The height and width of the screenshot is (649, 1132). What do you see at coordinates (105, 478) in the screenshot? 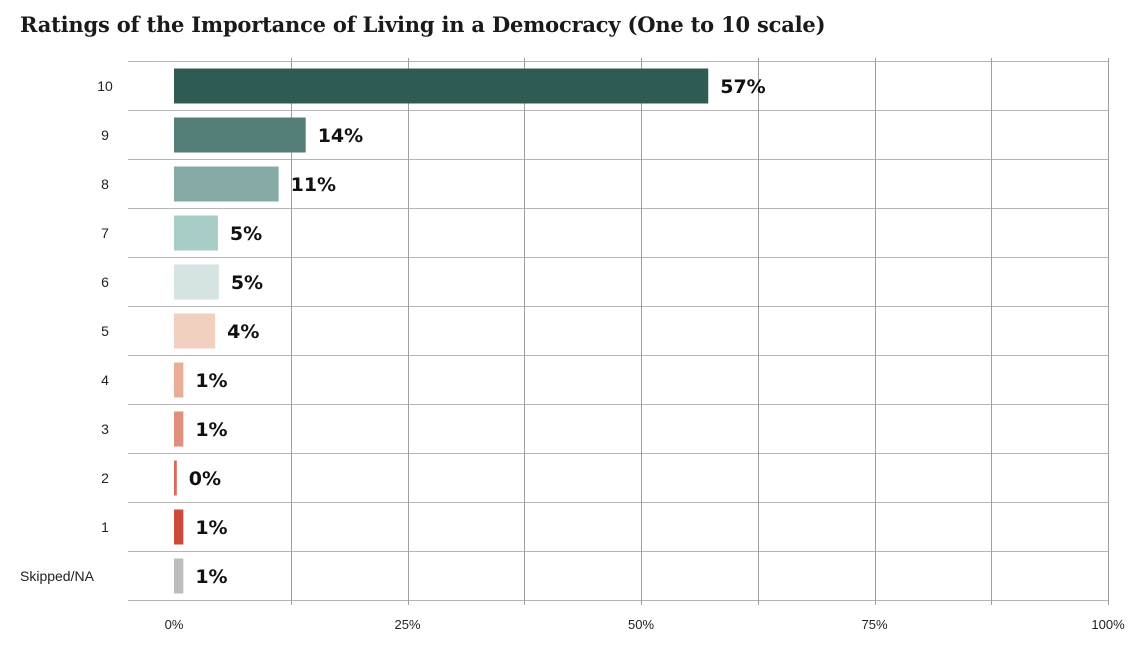
I see `category-label: 2` at bounding box center [105, 478].